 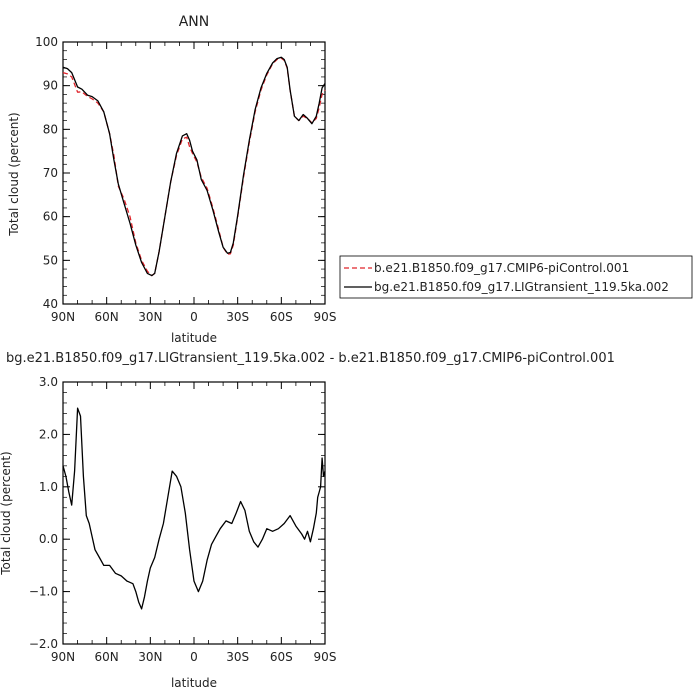 I want to click on legend-box, so click(x=516, y=277).